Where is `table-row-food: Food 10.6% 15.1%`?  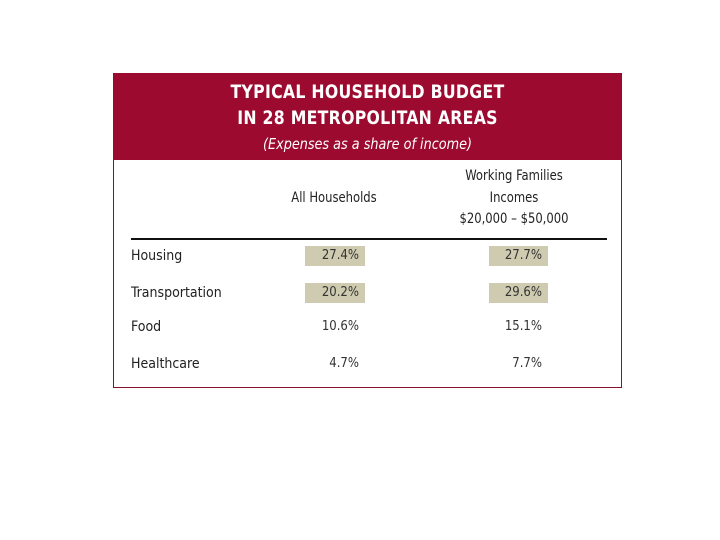 table-row-food: Food 10.6% 15.1% is located at coordinates (367, 328).